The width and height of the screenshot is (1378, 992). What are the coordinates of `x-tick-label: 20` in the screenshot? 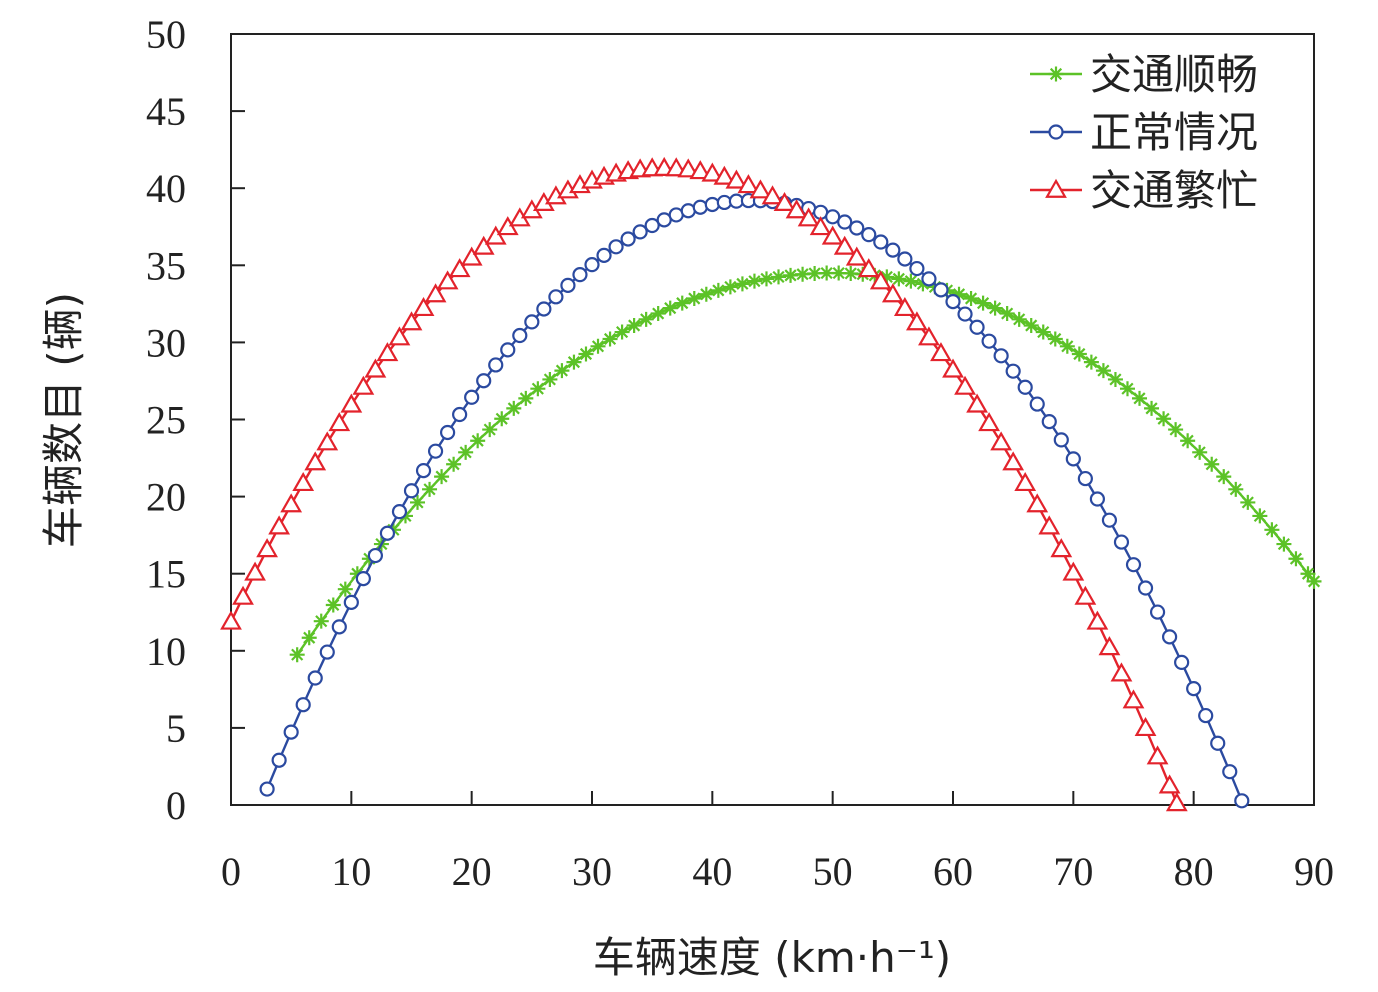 It's located at (472, 871).